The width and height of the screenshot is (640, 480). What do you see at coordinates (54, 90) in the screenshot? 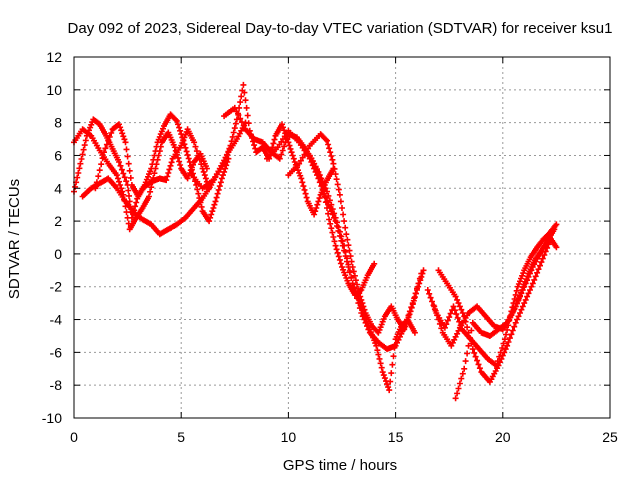
I see `y-tick-label: 10` at bounding box center [54, 90].